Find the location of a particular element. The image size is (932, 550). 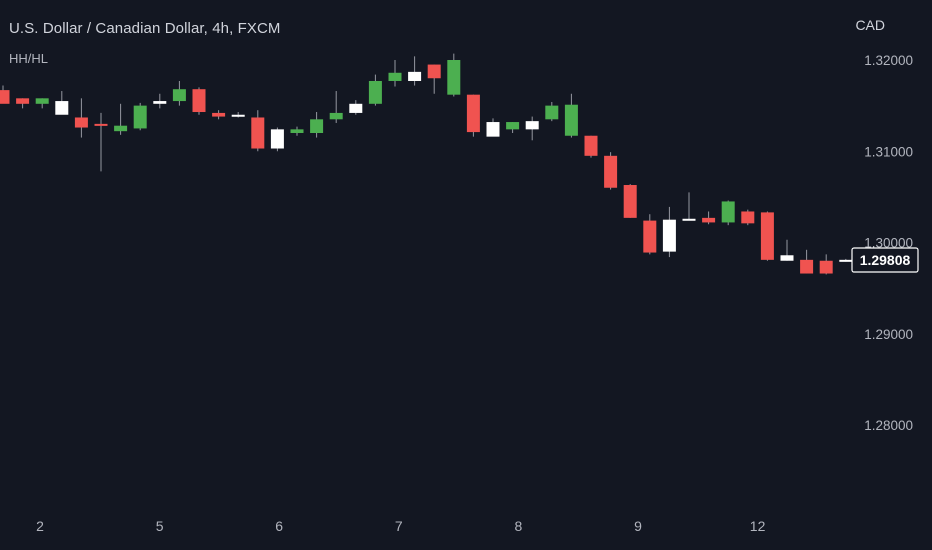

time-tick-label: 7 is located at coordinates (399, 526).